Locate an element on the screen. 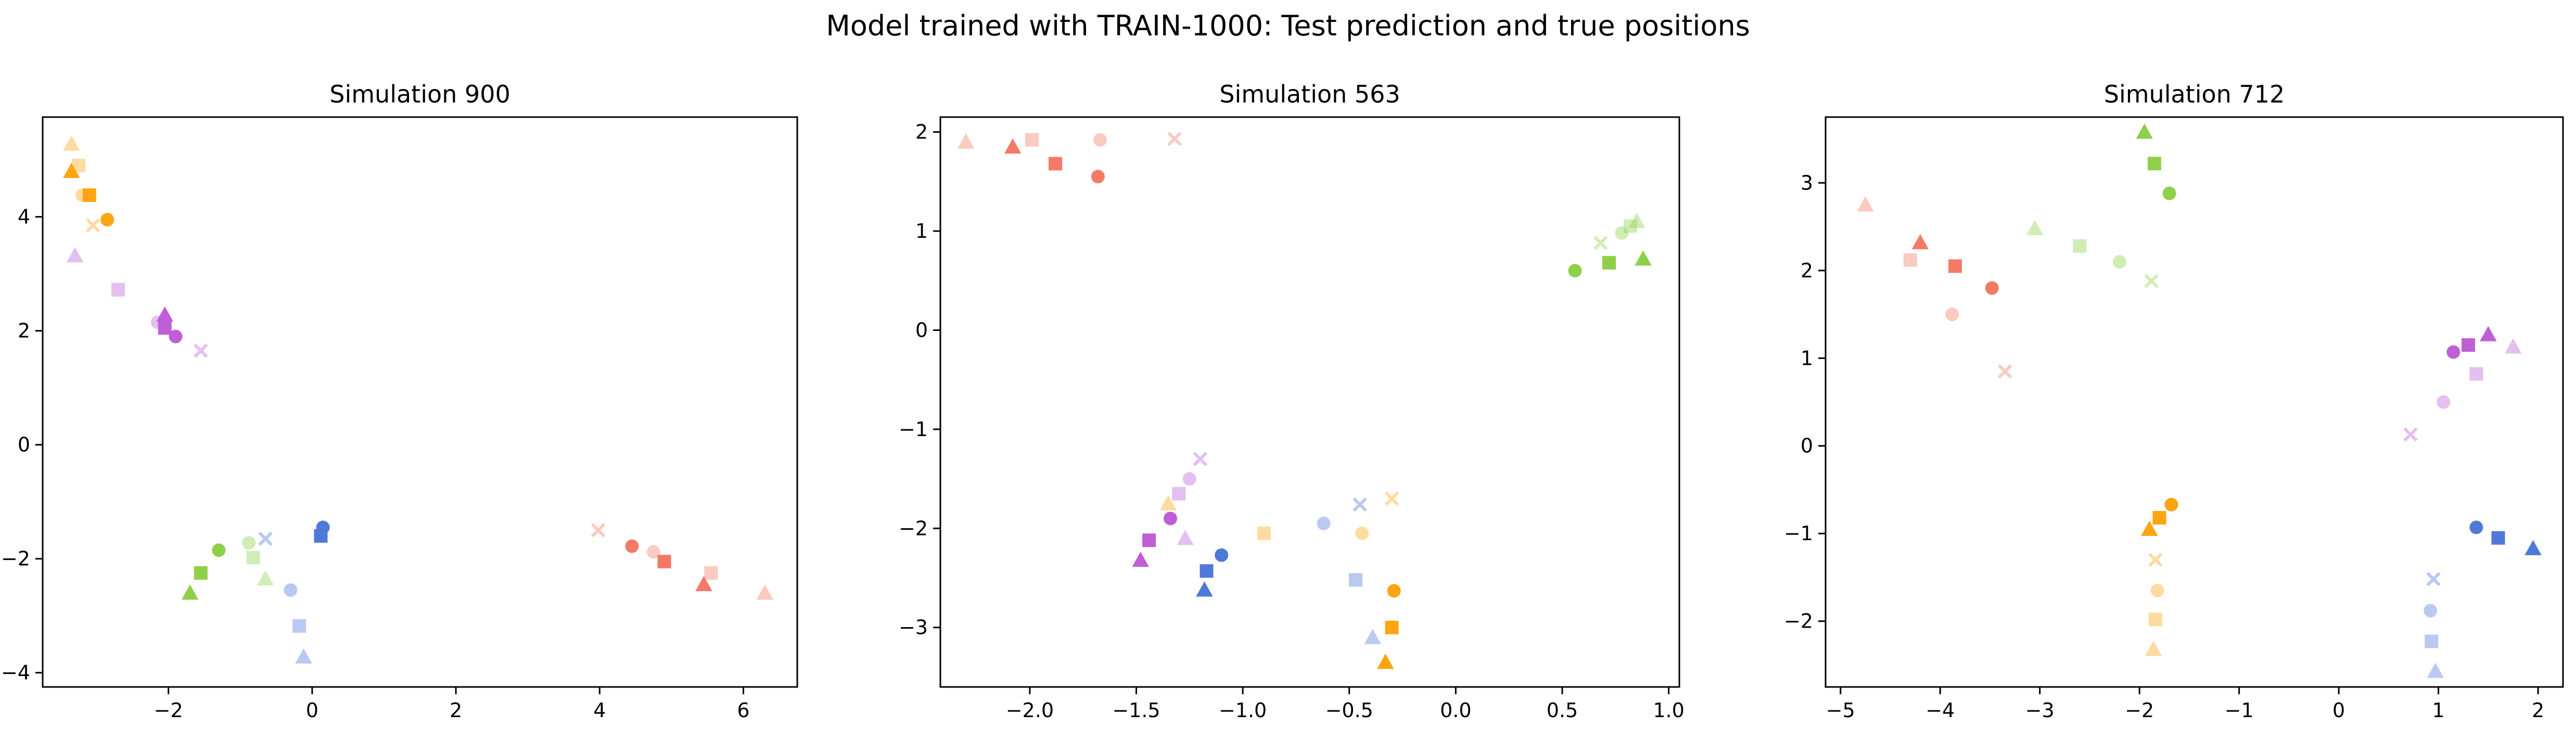 The height and width of the screenshot is (752, 2576). x-tick-label: −4 is located at coordinates (1940, 710).